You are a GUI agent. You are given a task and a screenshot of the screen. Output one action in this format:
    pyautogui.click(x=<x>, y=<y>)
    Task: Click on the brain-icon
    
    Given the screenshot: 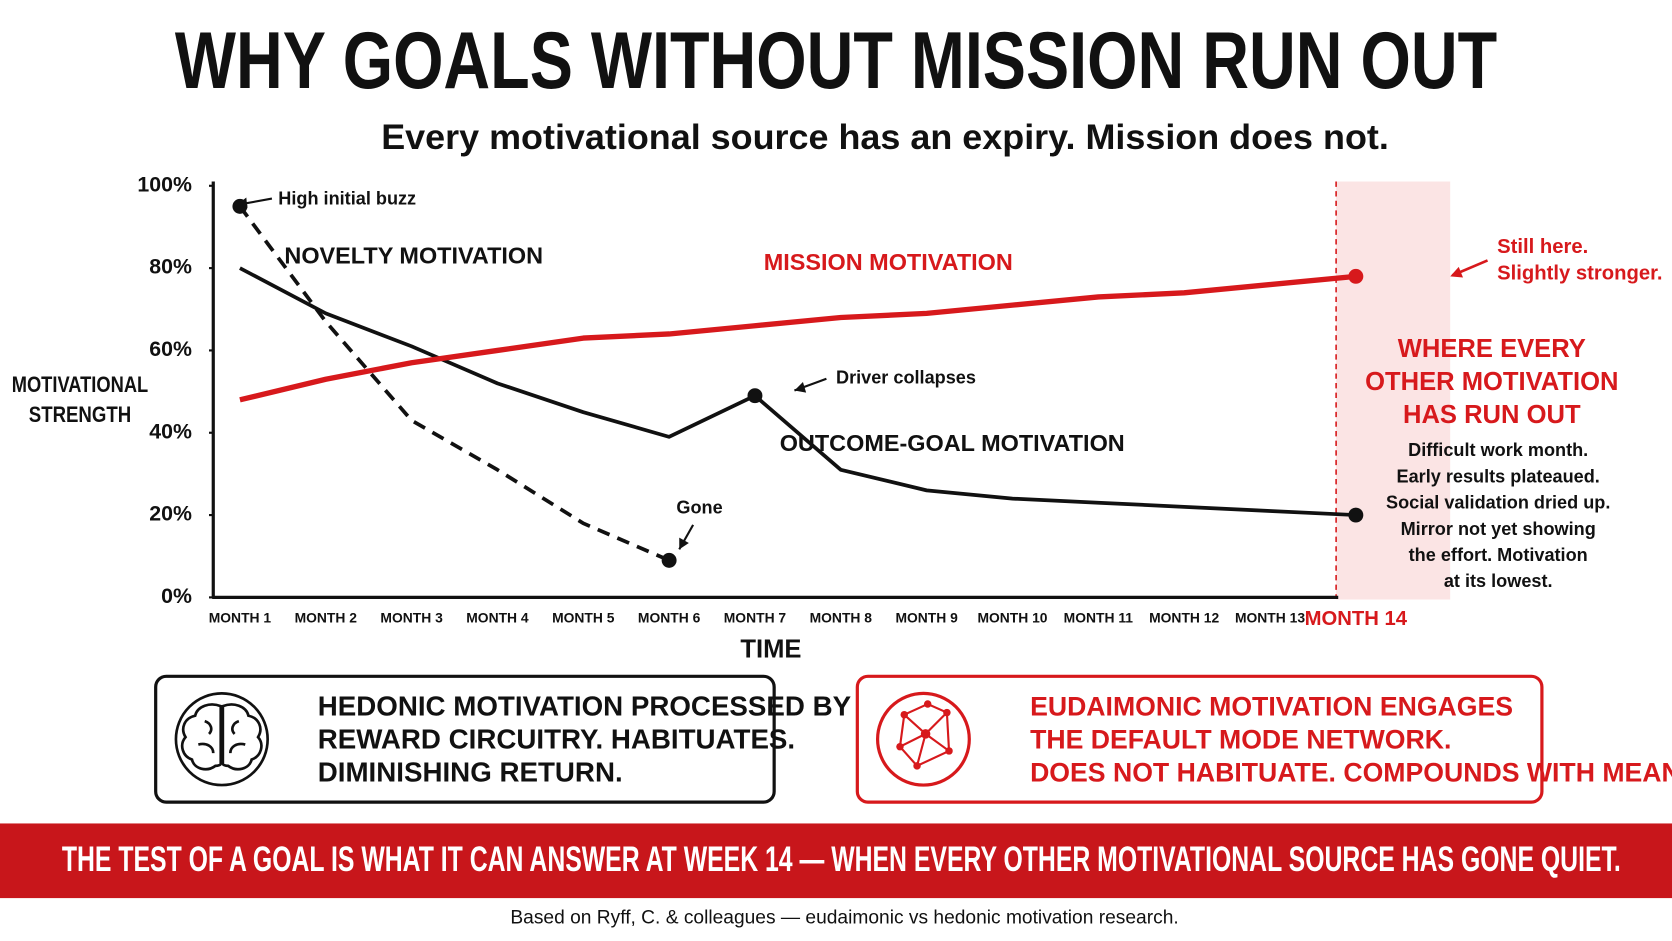 What is the action you would take?
    pyautogui.click(x=221, y=739)
    